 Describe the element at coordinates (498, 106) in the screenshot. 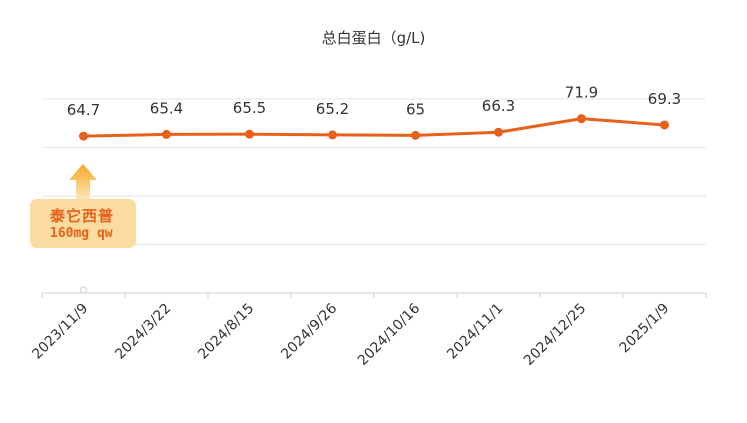

I see `value-label: 66.3` at that location.